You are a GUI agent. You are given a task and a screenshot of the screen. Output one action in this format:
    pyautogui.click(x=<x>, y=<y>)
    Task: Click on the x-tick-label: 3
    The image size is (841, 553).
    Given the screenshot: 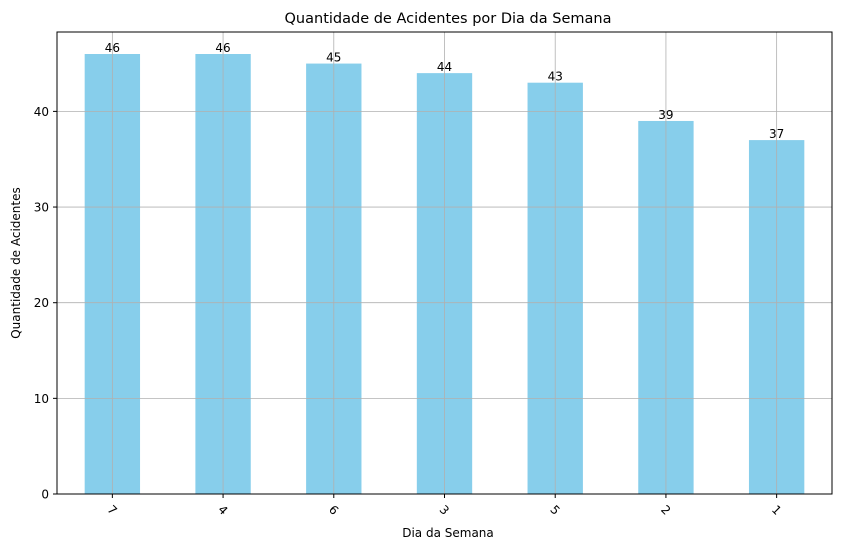 What is the action you would take?
    pyautogui.click(x=444, y=510)
    